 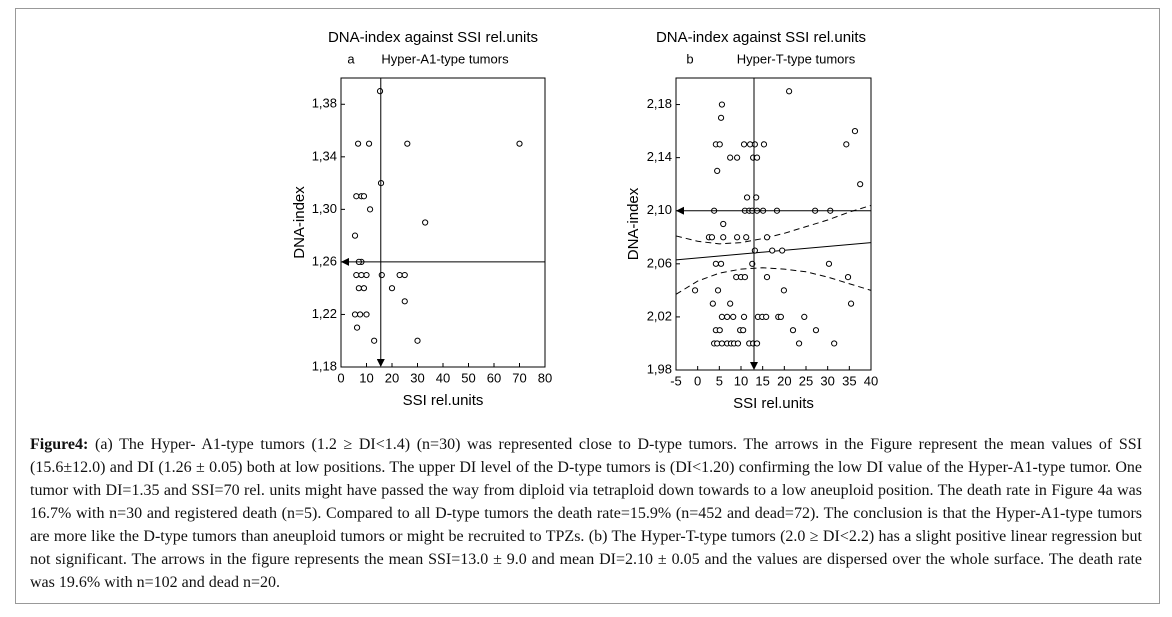 I want to click on y-tick-label: 1,18, so click(x=324, y=365).